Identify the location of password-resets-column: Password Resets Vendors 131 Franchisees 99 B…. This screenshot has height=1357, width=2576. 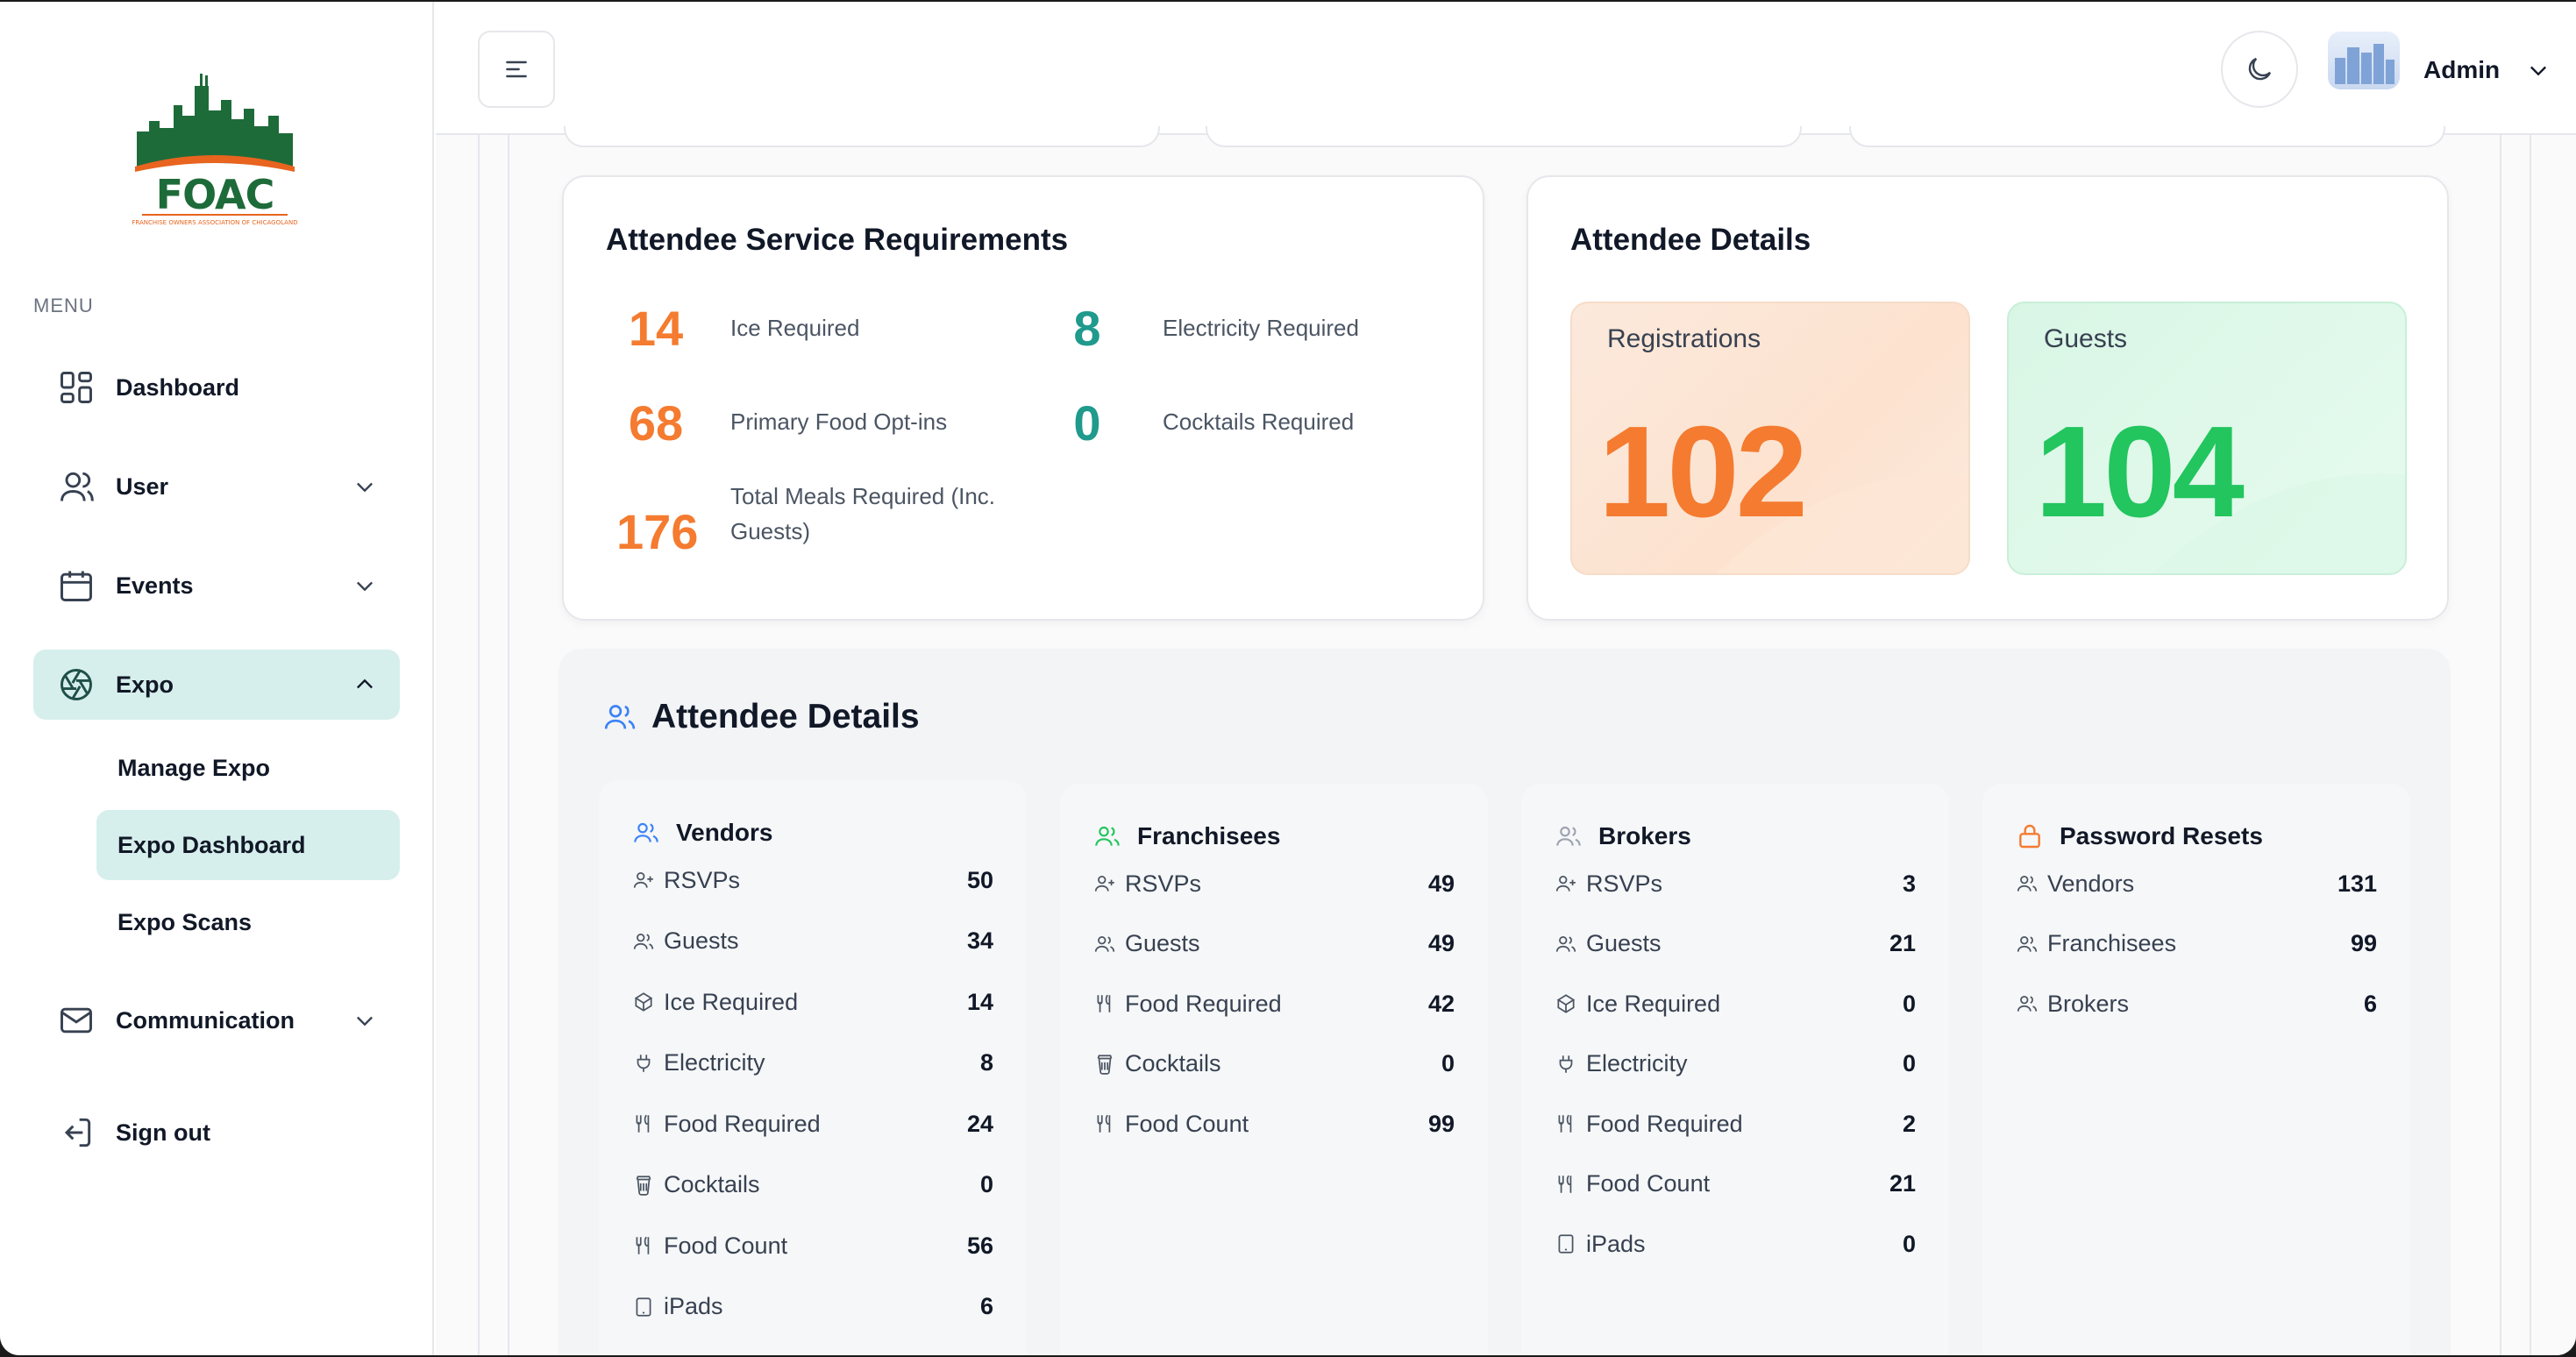
(2196, 1069).